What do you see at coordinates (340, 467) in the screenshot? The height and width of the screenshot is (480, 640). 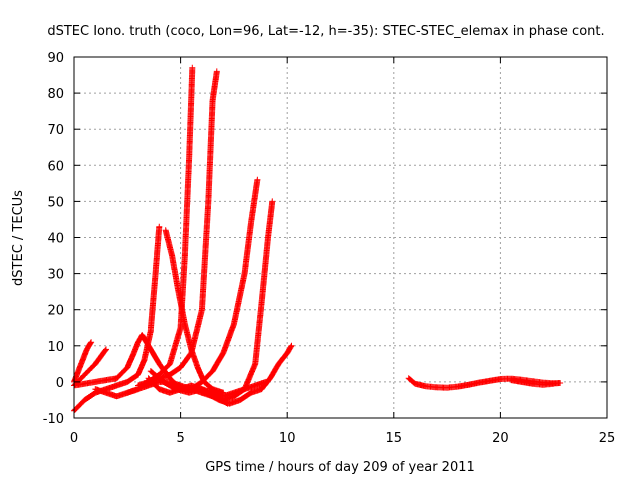 I see `x-axis-label: GPS time / hours of day 209 of year 2011` at bounding box center [340, 467].